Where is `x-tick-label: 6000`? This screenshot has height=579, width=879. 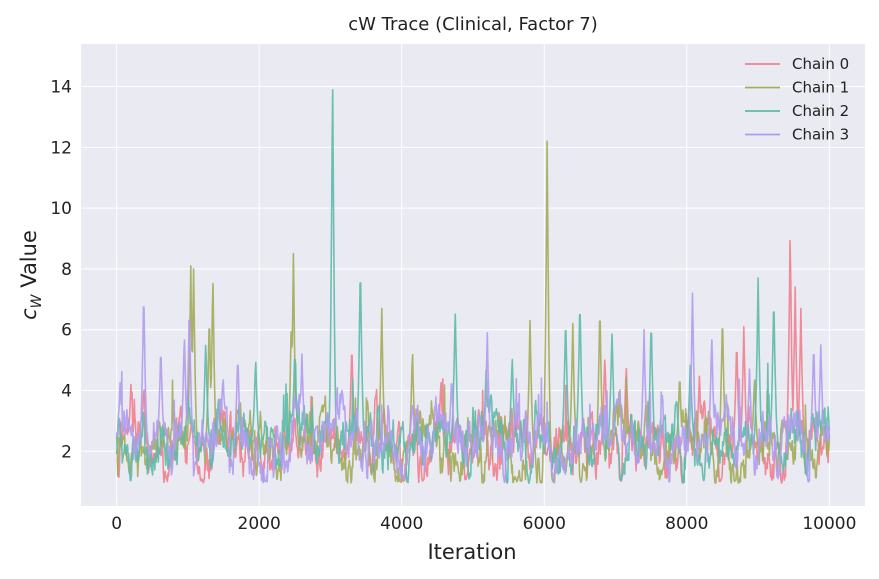 x-tick-label: 6000 is located at coordinates (544, 524).